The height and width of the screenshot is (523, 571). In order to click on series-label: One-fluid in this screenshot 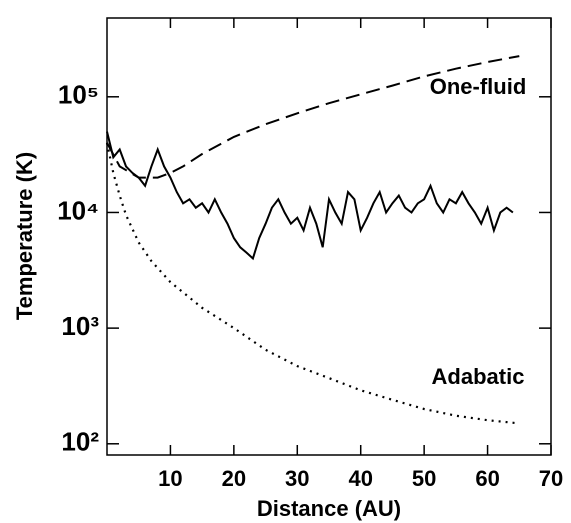, I will do `click(478, 86)`.